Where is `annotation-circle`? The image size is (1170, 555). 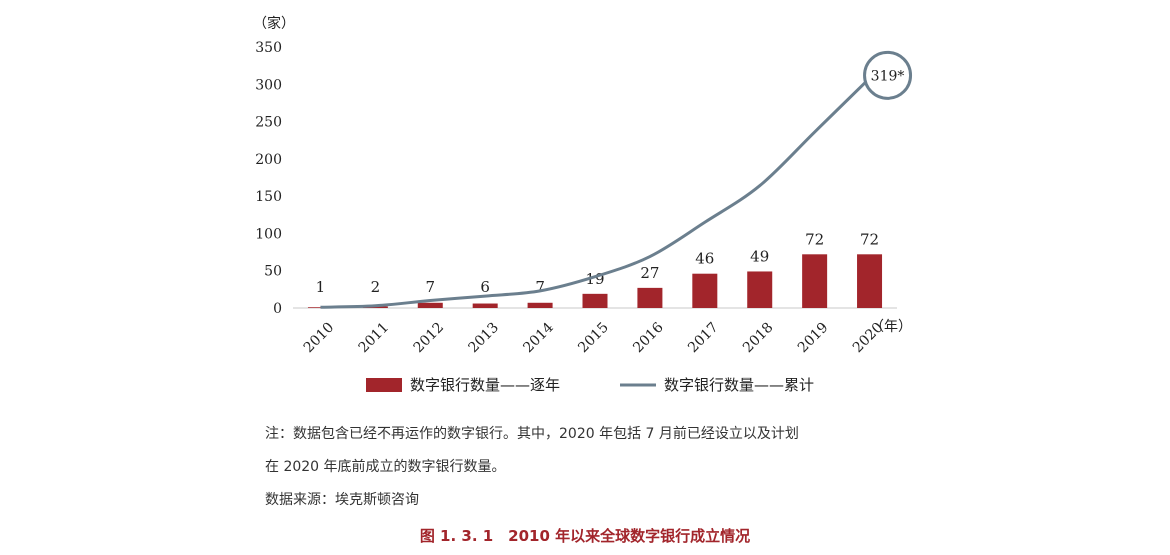 annotation-circle is located at coordinates (888, 75).